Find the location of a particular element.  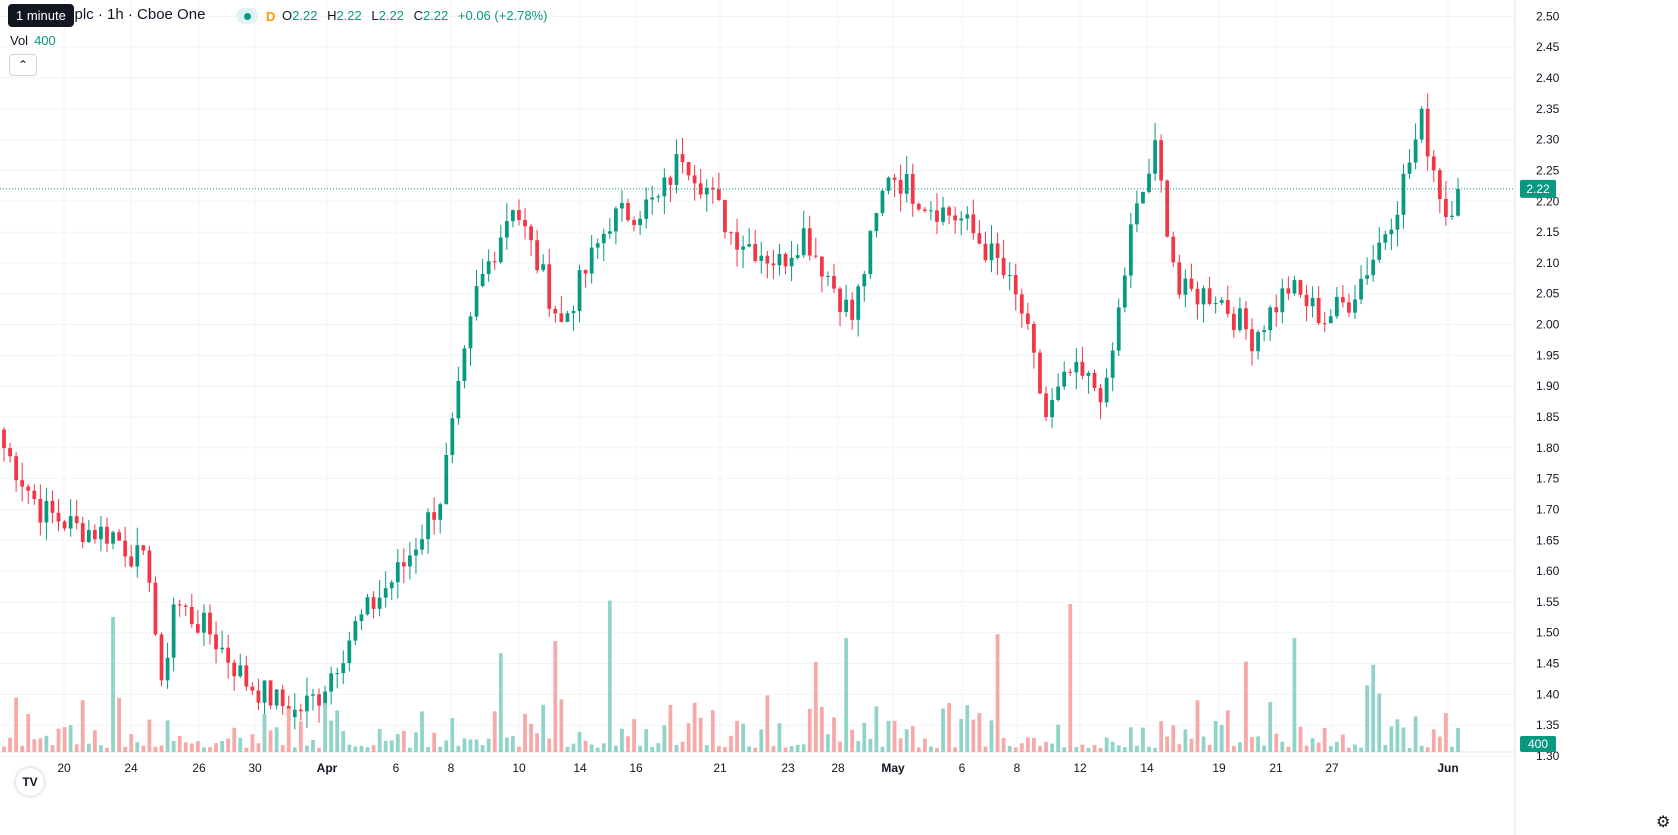

x-tick-label: 16 is located at coordinates (636, 768).